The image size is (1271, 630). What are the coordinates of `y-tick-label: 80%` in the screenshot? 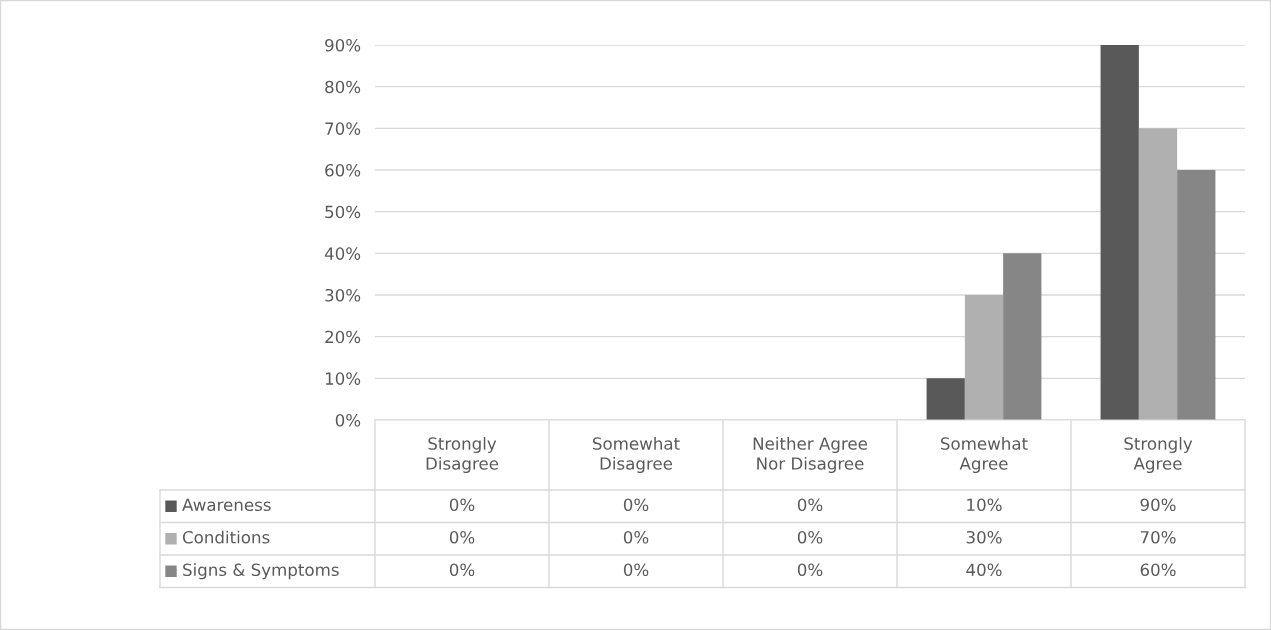 It's located at (343, 87).